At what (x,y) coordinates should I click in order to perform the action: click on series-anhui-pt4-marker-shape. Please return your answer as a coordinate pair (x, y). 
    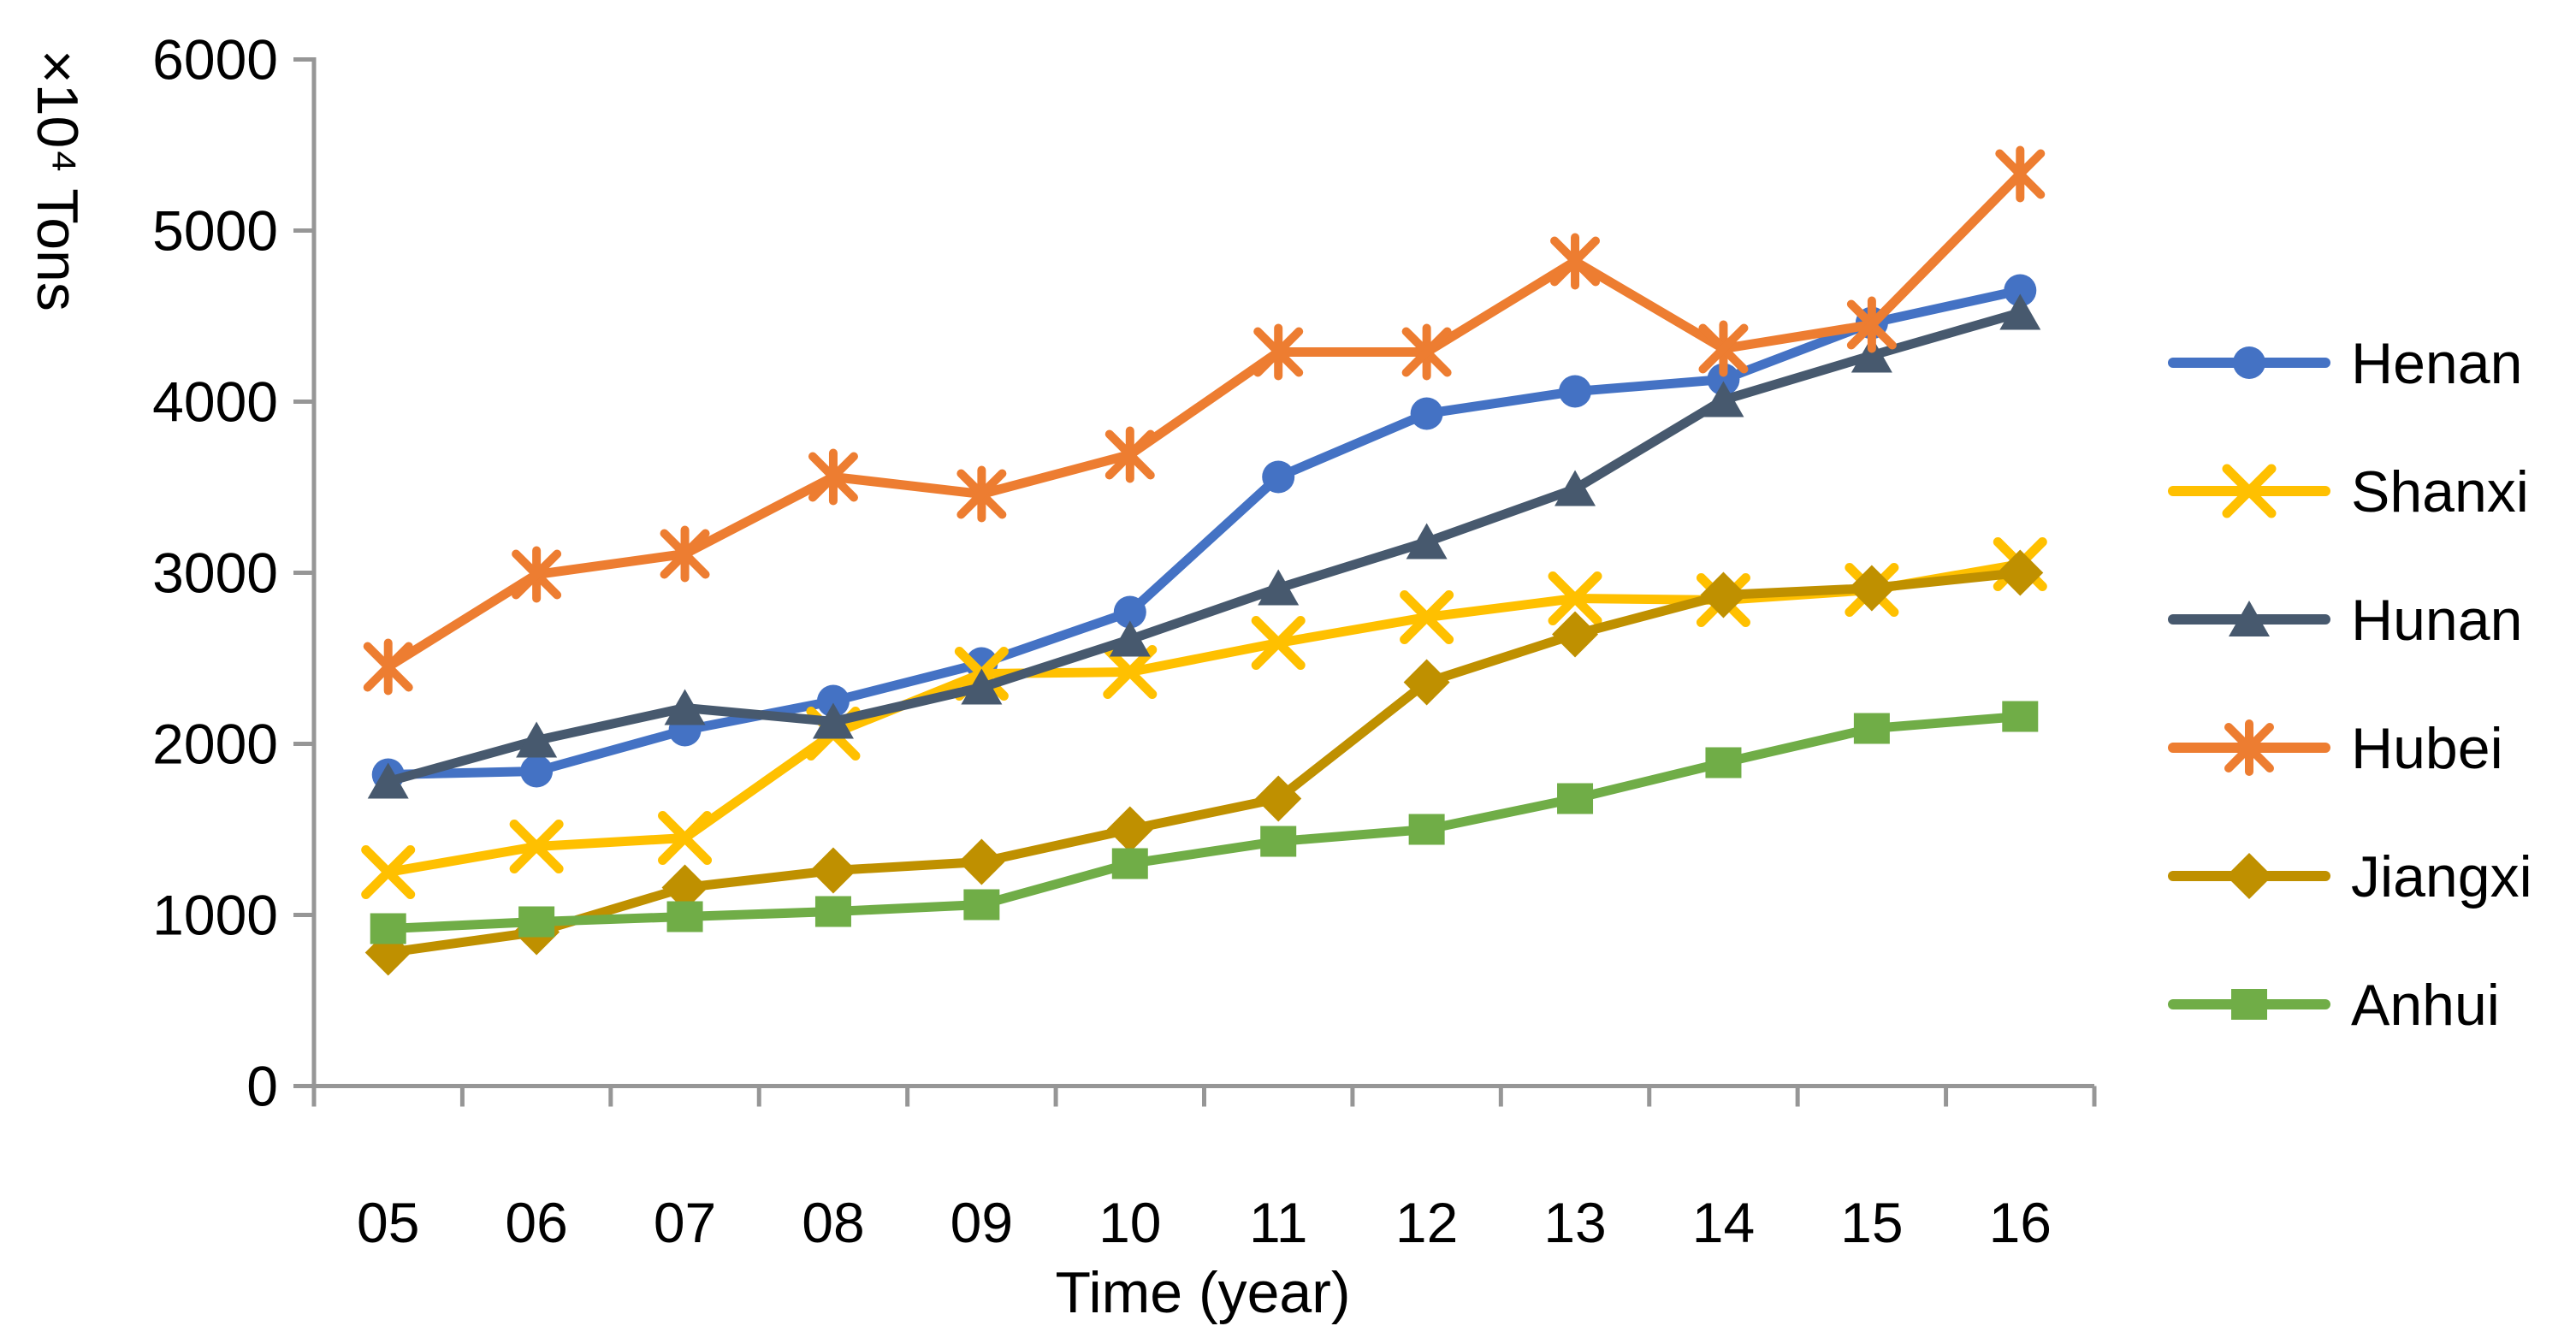
    Looking at the image, I should click on (981, 905).